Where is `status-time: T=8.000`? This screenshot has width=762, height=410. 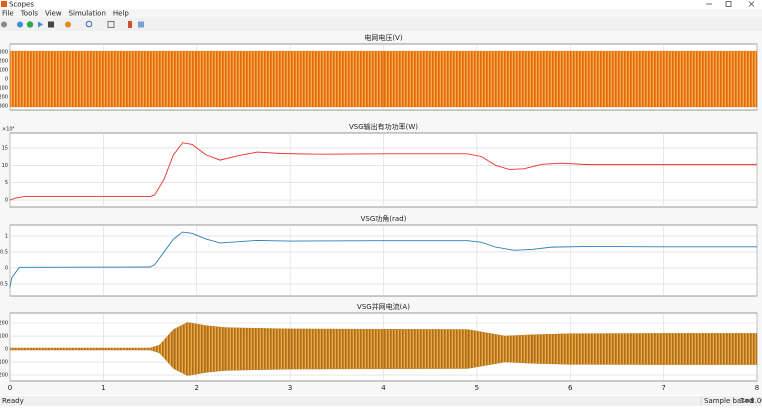 status-time: T=8.000 is located at coordinates (750, 401).